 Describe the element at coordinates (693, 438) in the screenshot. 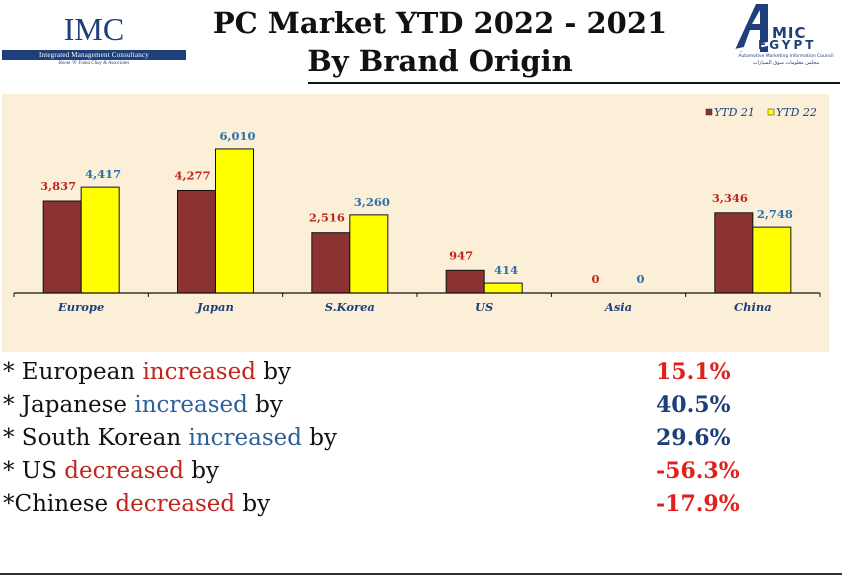

I see `stat-value: 29.6%` at that location.